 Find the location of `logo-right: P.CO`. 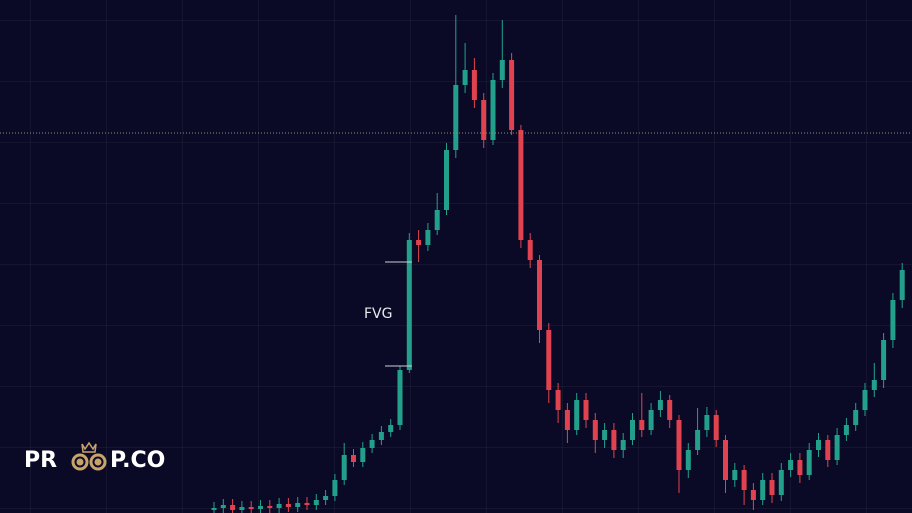

logo-right: P.CO is located at coordinates (137, 460).